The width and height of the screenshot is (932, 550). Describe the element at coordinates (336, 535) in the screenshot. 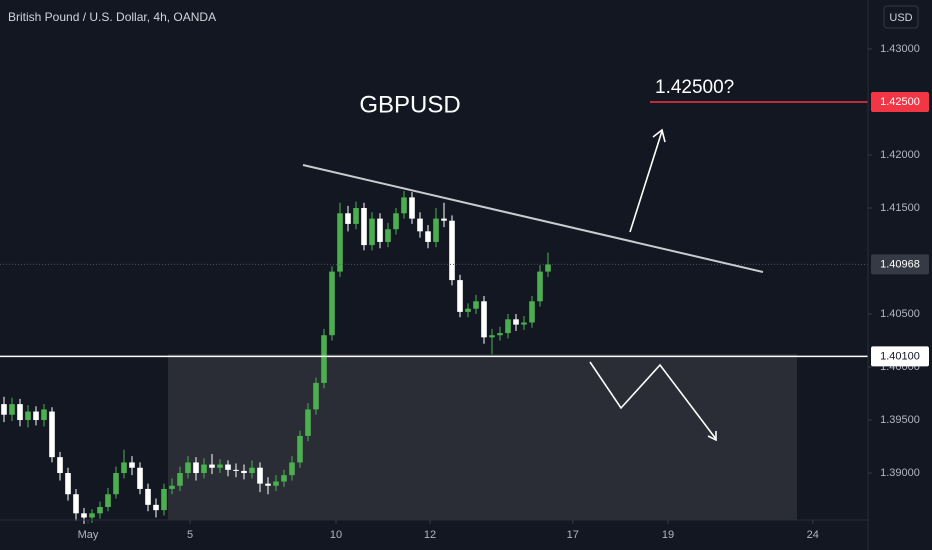

I see `x-tick-label: 10` at that location.